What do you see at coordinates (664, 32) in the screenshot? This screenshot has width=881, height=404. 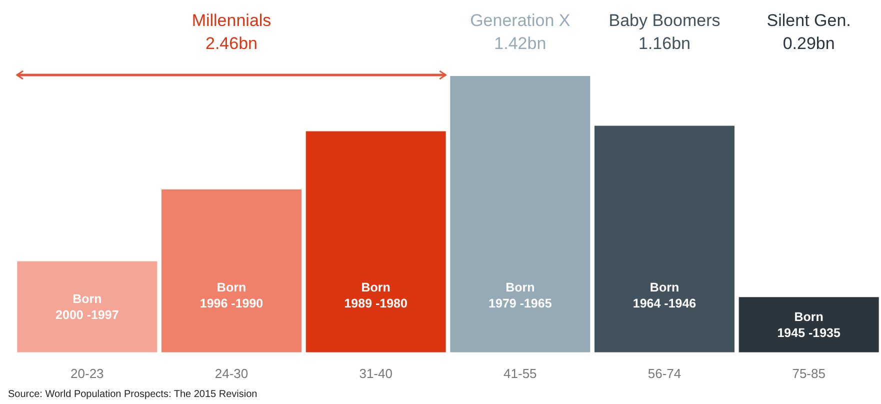 I see `text: Baby Boomers 1.16bn` at bounding box center [664, 32].